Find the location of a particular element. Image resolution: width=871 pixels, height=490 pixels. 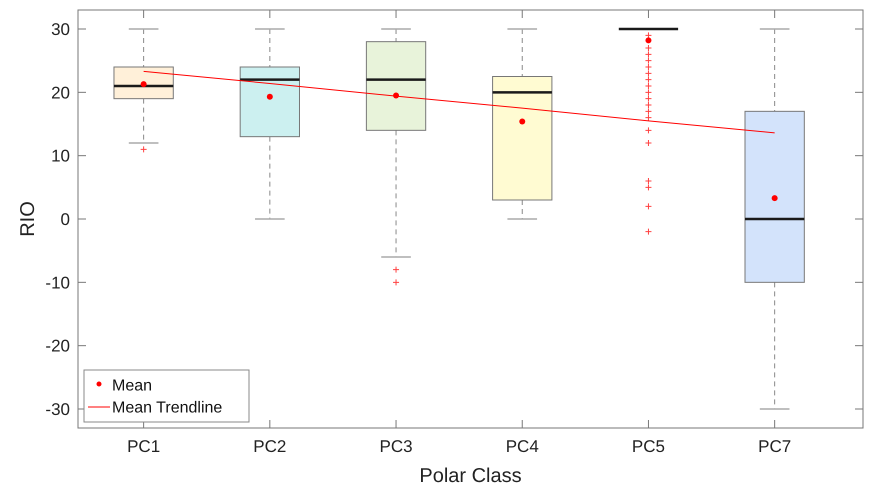

legend-label: Mean Trendline is located at coordinates (167, 408).